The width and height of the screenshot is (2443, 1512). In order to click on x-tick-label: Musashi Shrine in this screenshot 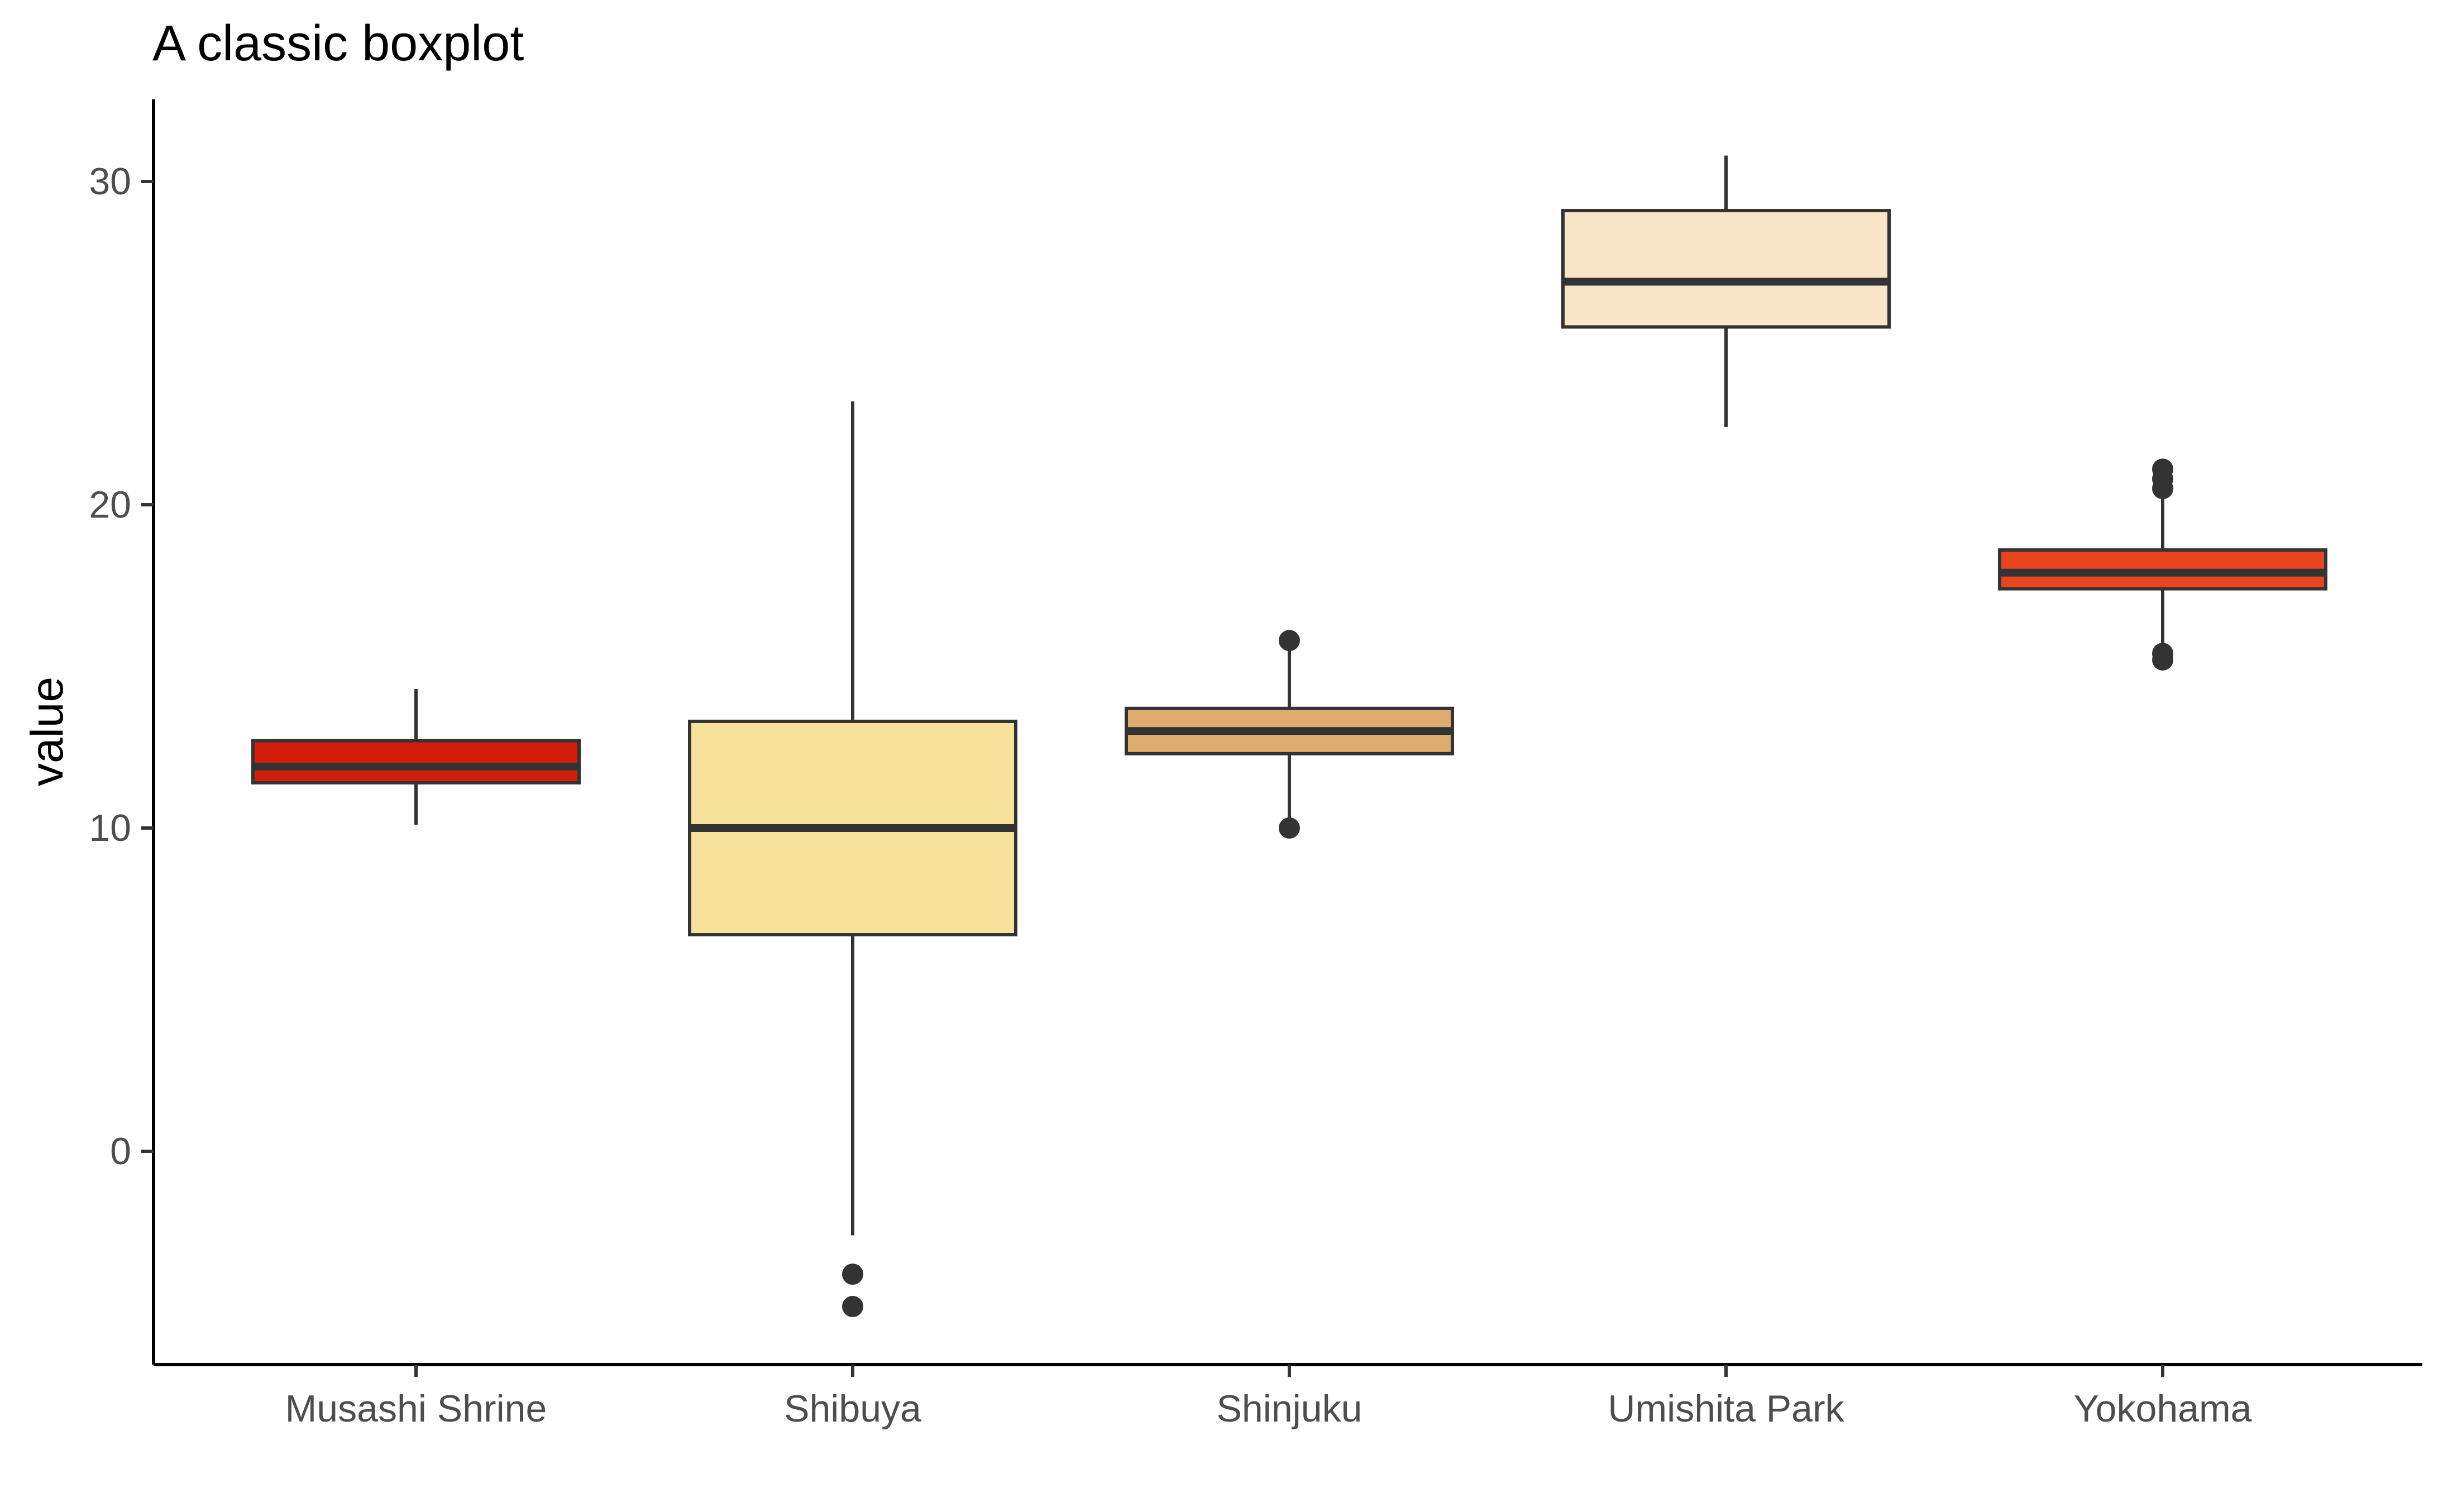, I will do `click(416, 1408)`.